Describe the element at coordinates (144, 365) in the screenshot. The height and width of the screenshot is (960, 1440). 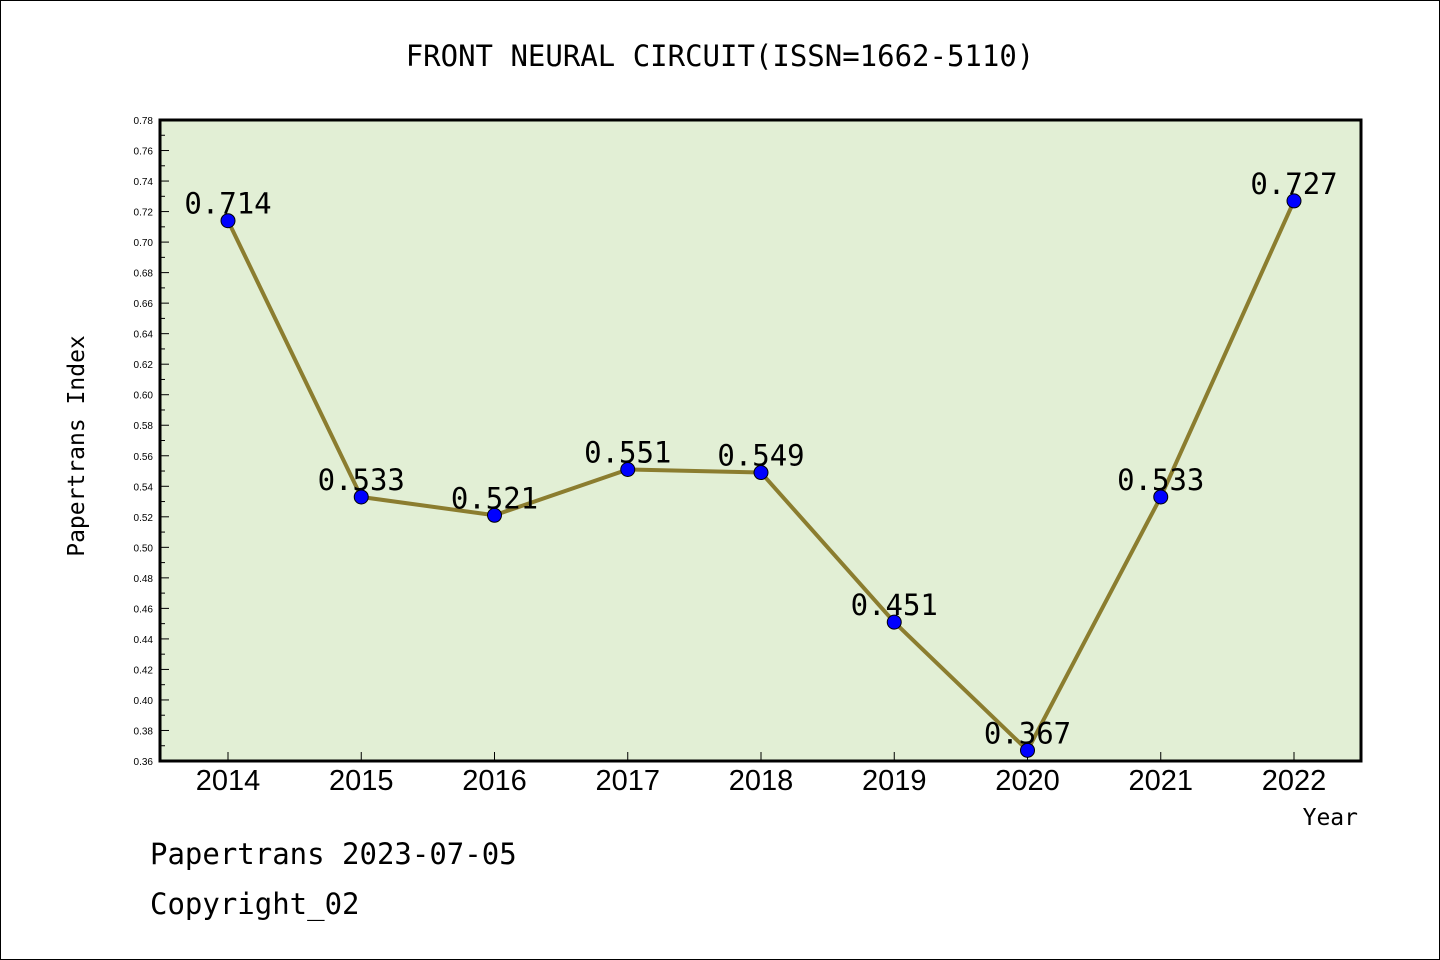
I see `y-tick-label: 0.62` at that location.